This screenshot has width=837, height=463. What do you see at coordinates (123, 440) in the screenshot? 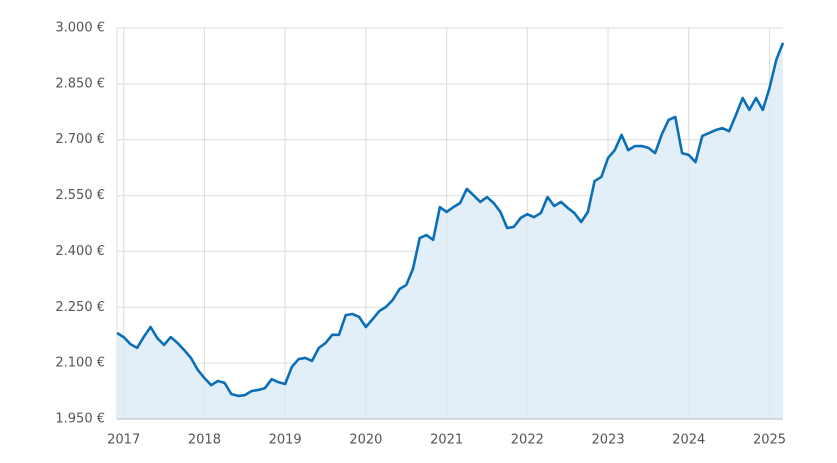
I see `x-tick-label: 2017` at bounding box center [123, 440].